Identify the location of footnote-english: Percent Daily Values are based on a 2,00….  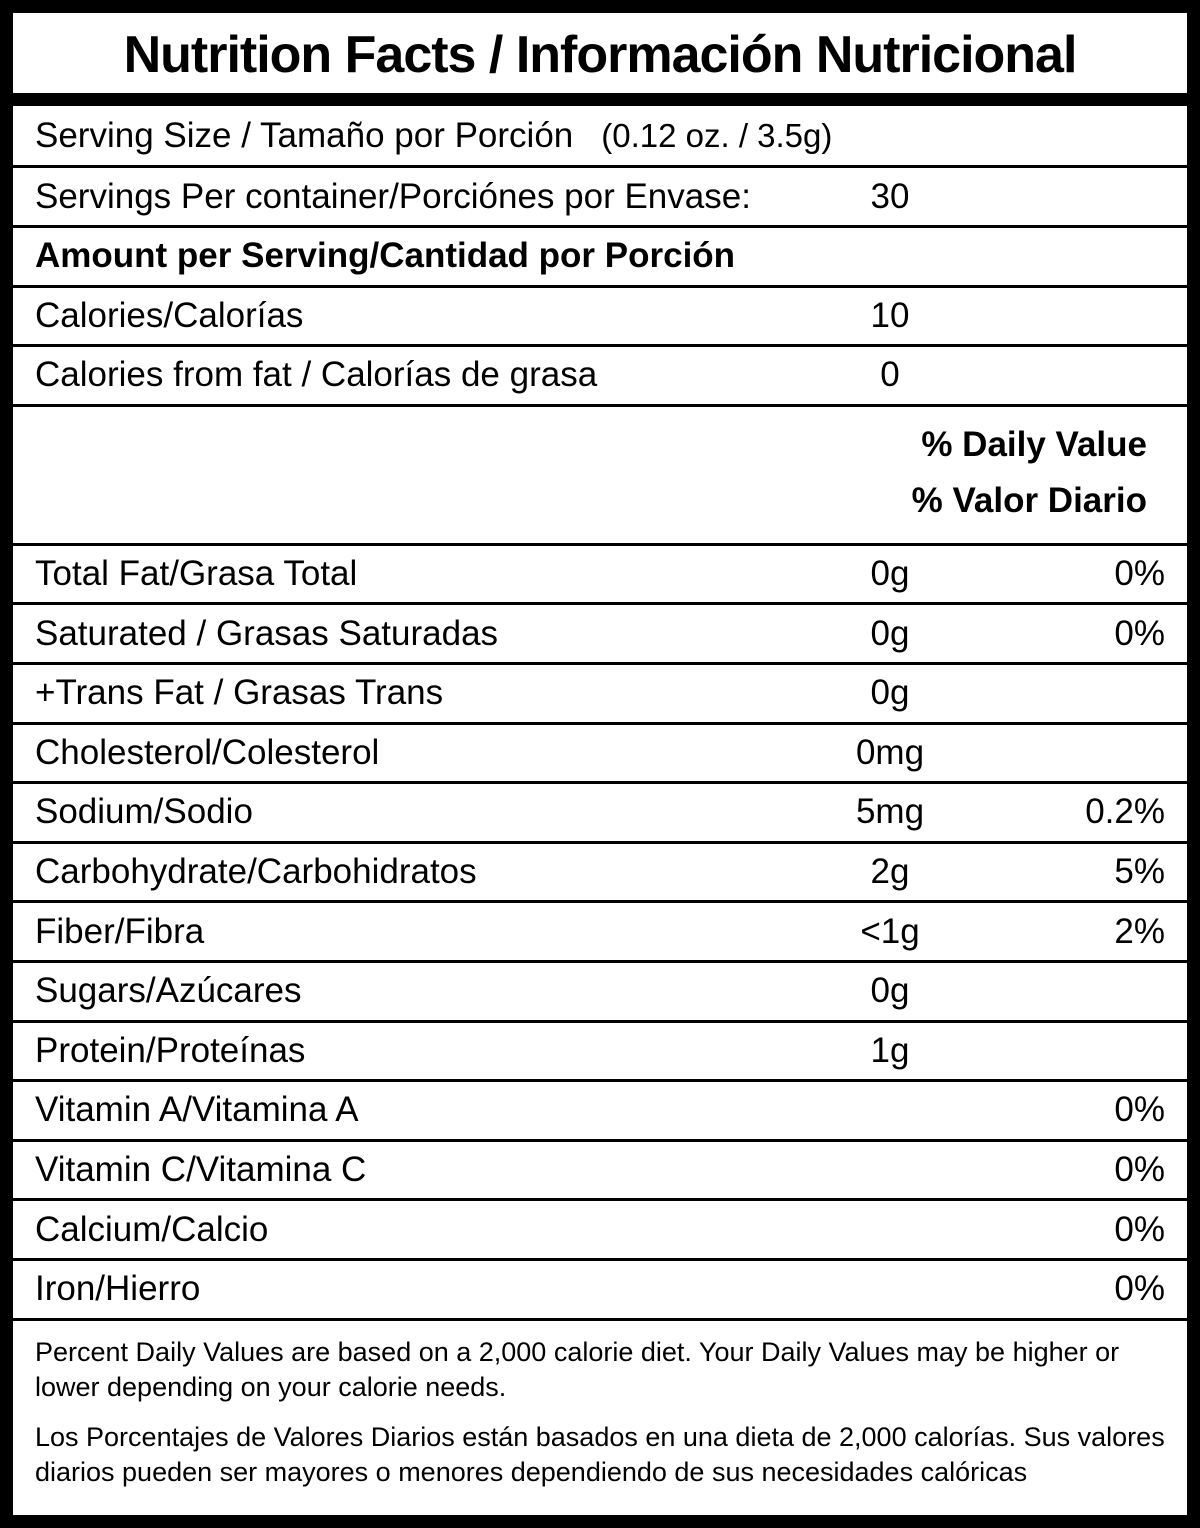
(577, 1369).